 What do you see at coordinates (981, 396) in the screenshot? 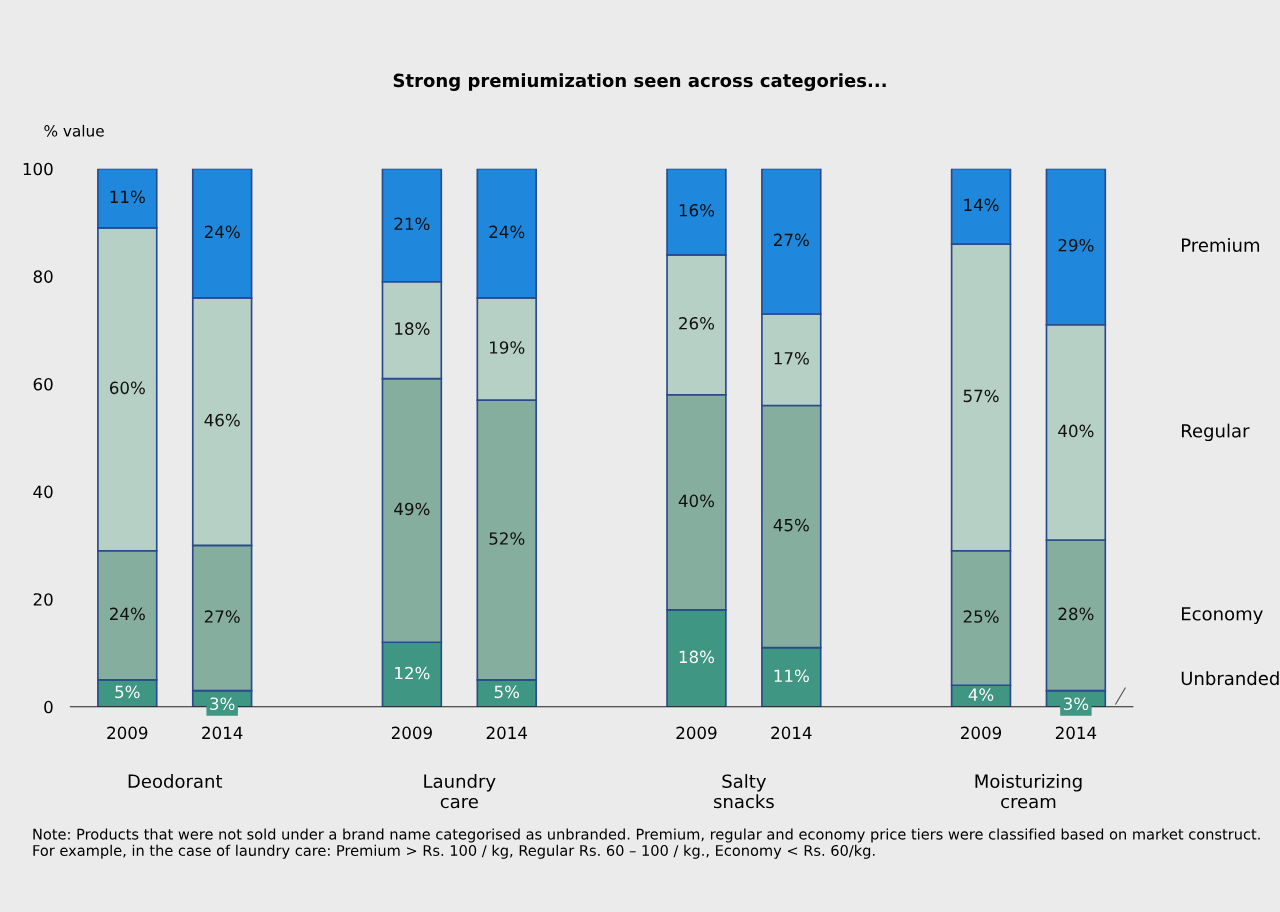
I see `data-label: 57%` at bounding box center [981, 396].